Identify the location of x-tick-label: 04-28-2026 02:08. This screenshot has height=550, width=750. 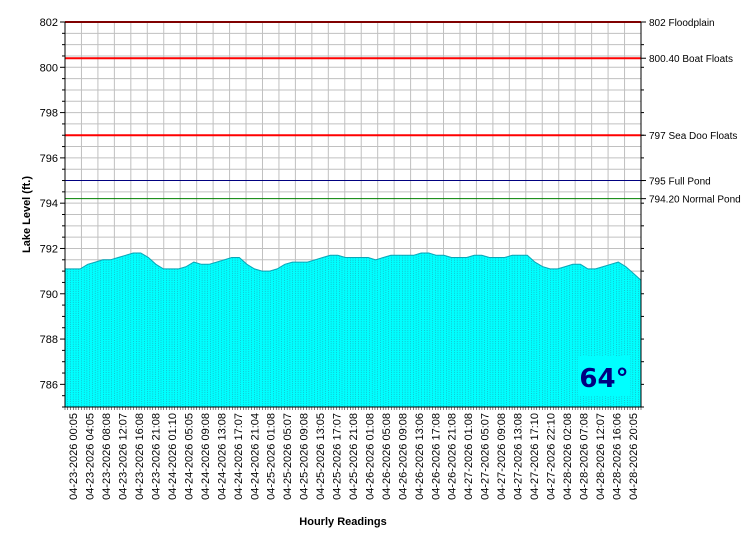
(568, 456).